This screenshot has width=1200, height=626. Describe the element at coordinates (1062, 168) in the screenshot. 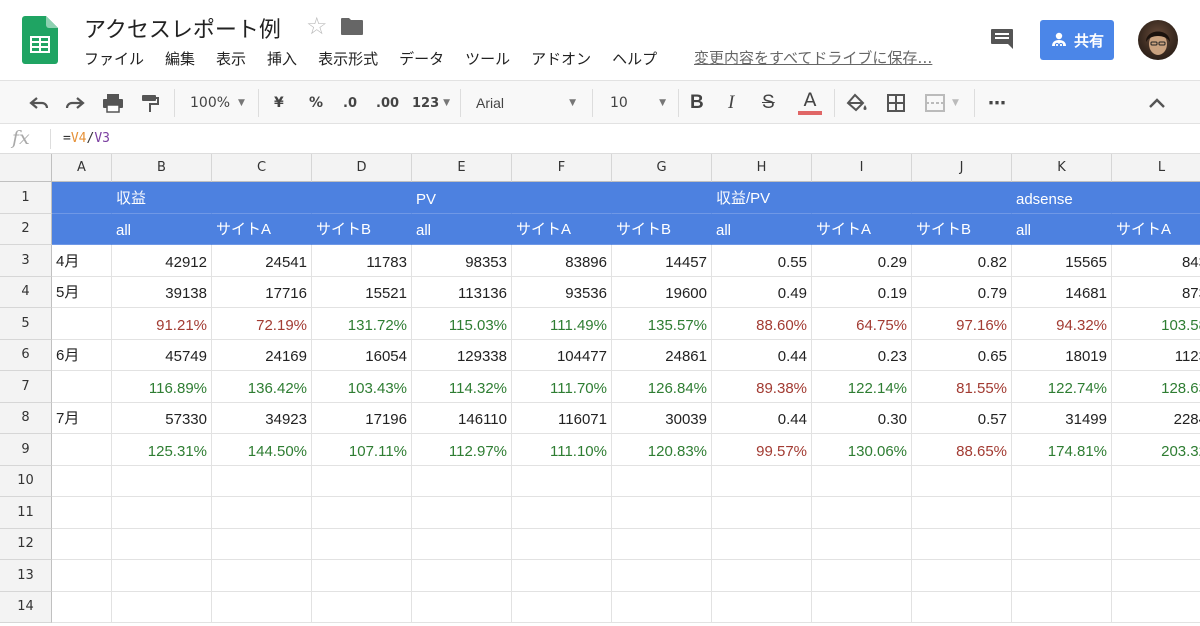

I see `column-header-k: K` at that location.